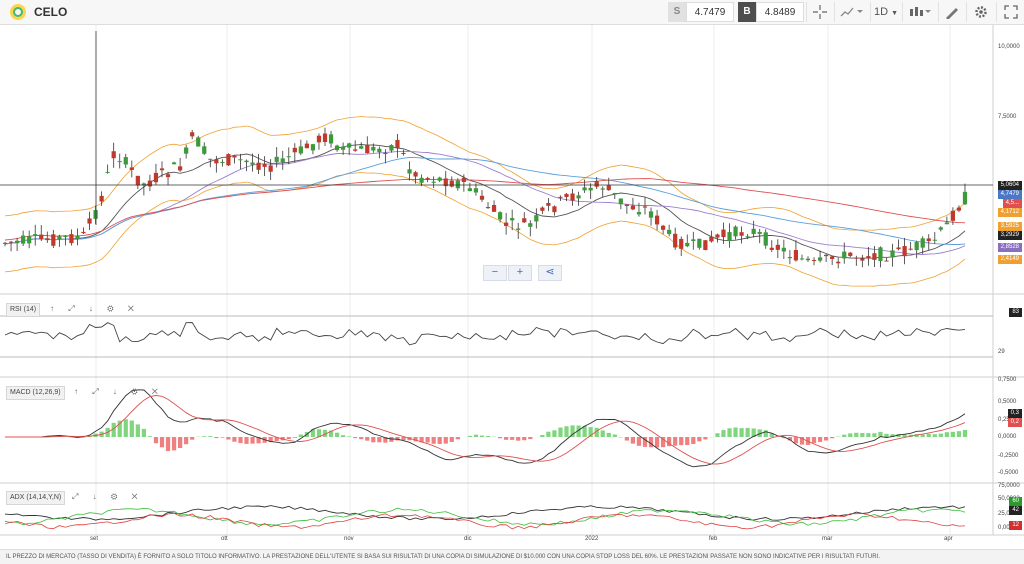 Image resolution: width=1024 pixels, height=564 pixels. I want to click on adx-label: ADX (14,14,Y,N), so click(36, 498).